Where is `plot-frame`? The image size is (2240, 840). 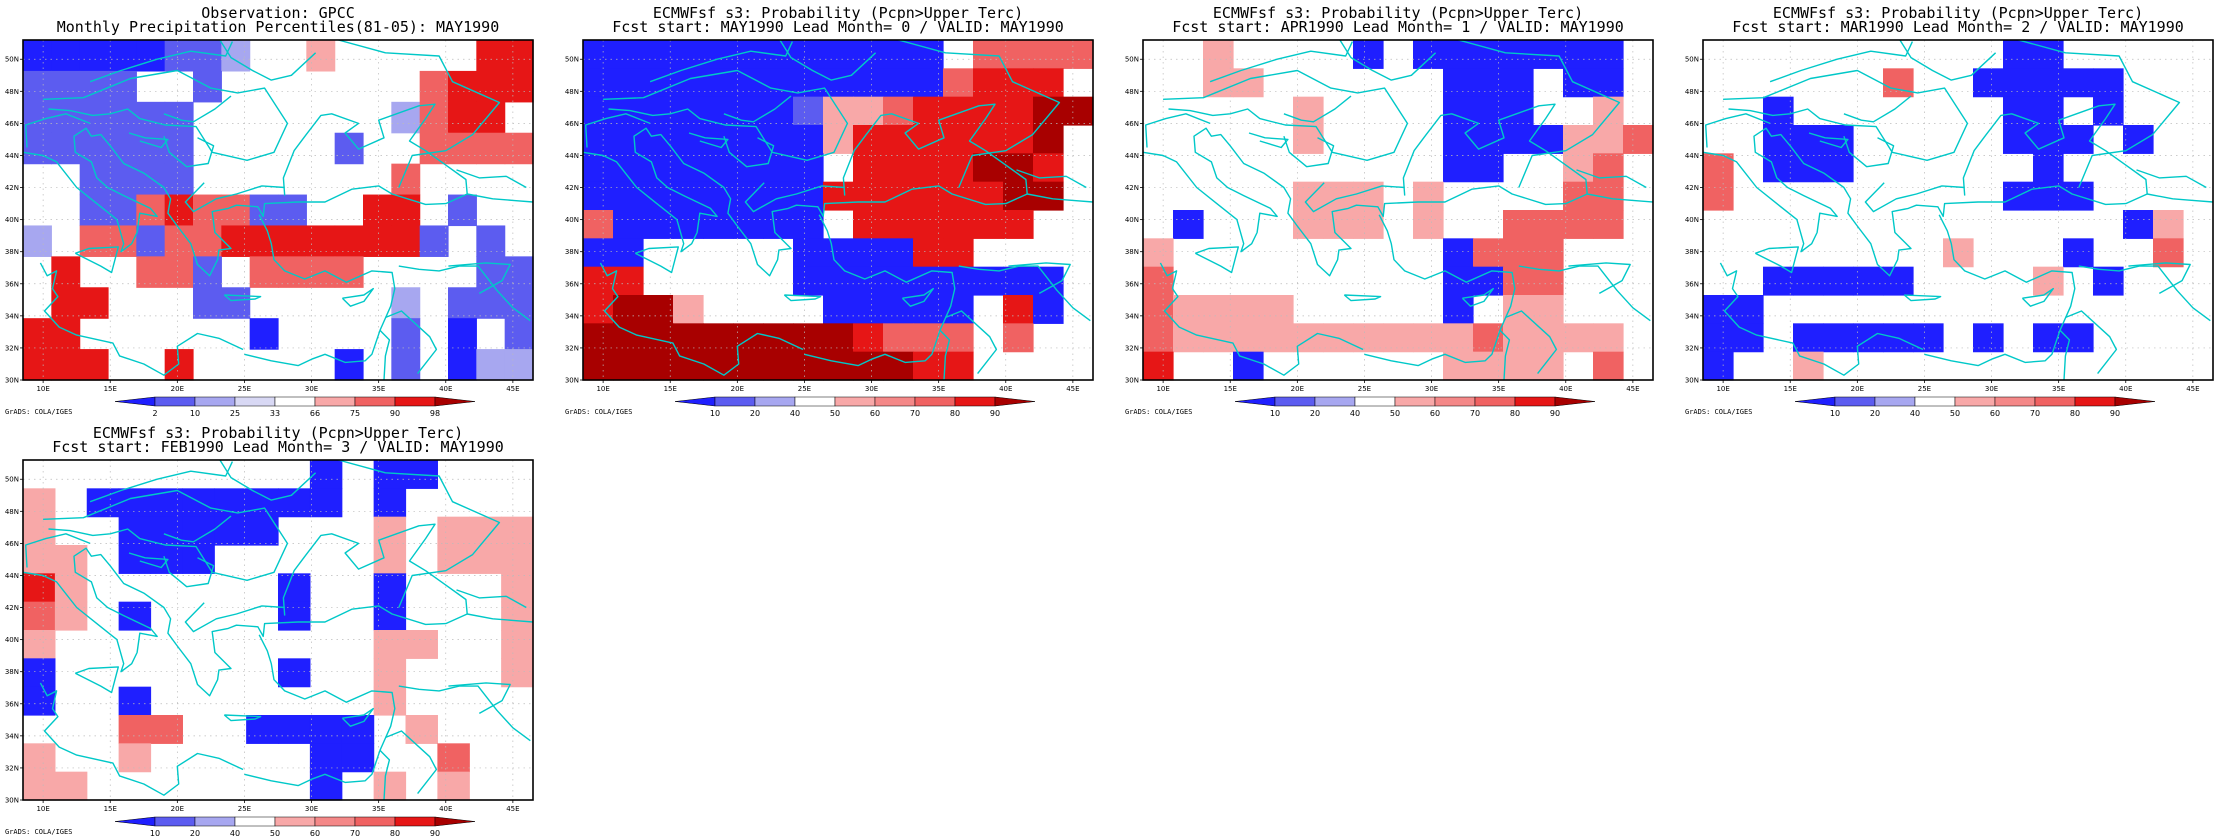
plot-frame is located at coordinates (278, 210).